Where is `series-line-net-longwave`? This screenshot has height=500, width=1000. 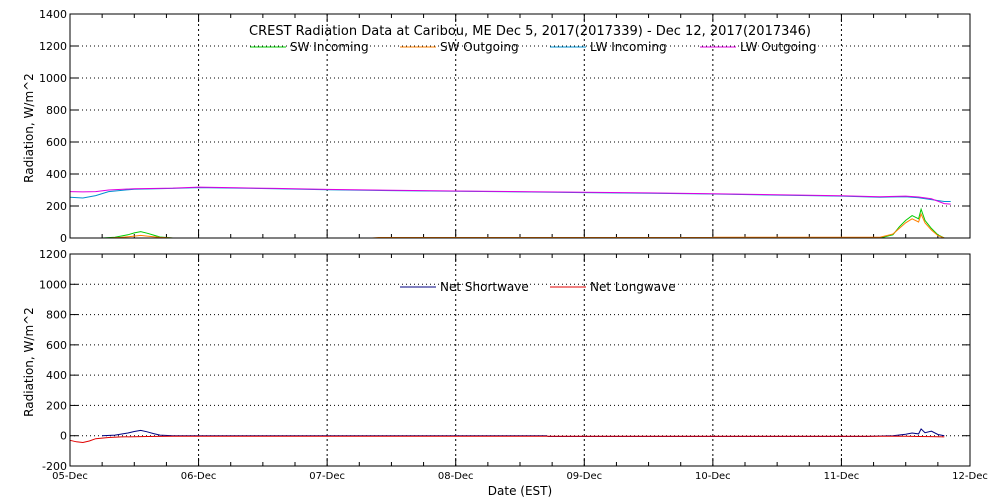 series-line-net-longwave is located at coordinates (507, 439).